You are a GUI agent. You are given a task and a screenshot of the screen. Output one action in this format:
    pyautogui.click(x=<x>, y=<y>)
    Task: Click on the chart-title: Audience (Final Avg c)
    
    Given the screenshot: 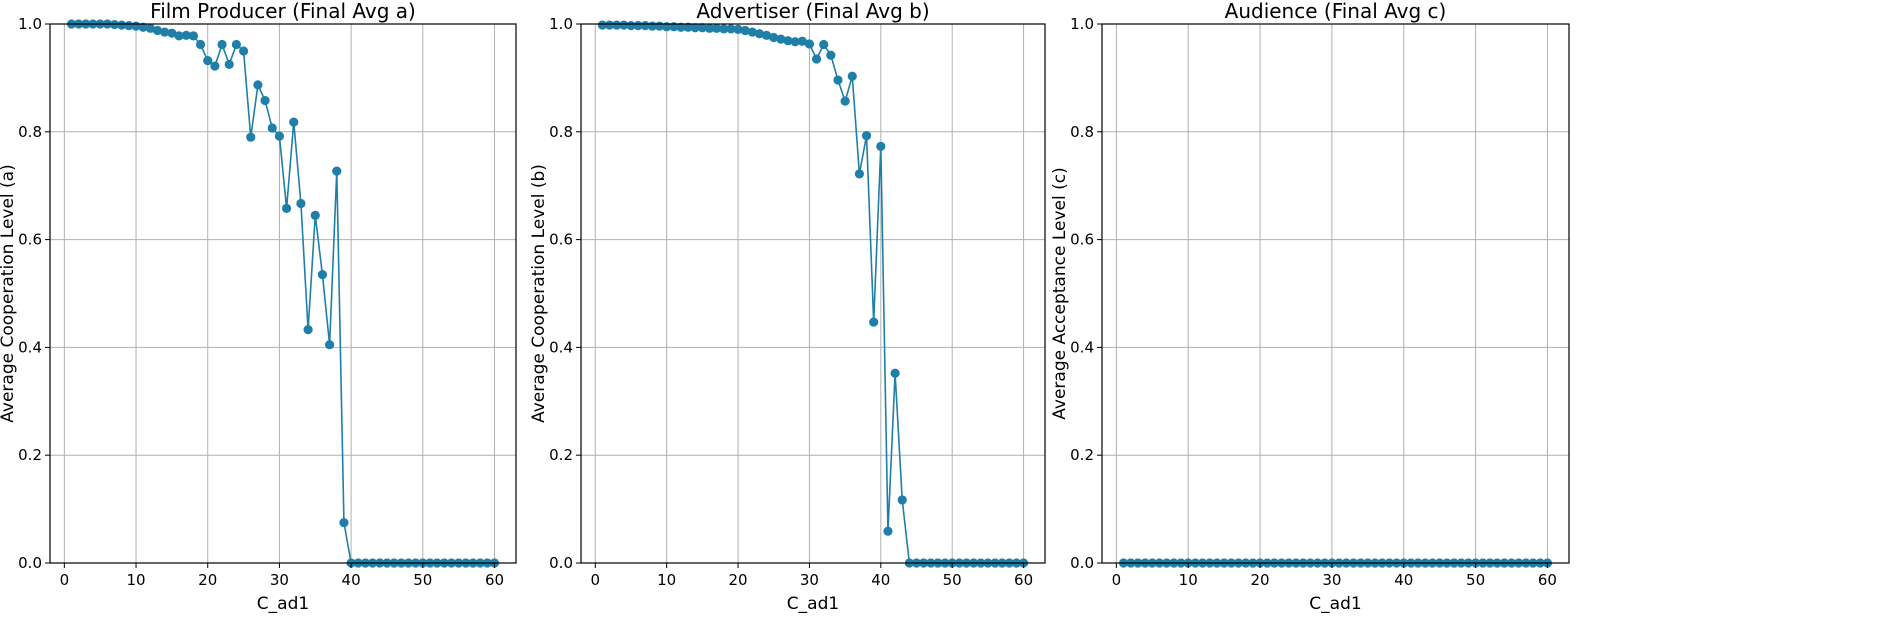 What is the action you would take?
    pyautogui.click(x=1336, y=11)
    